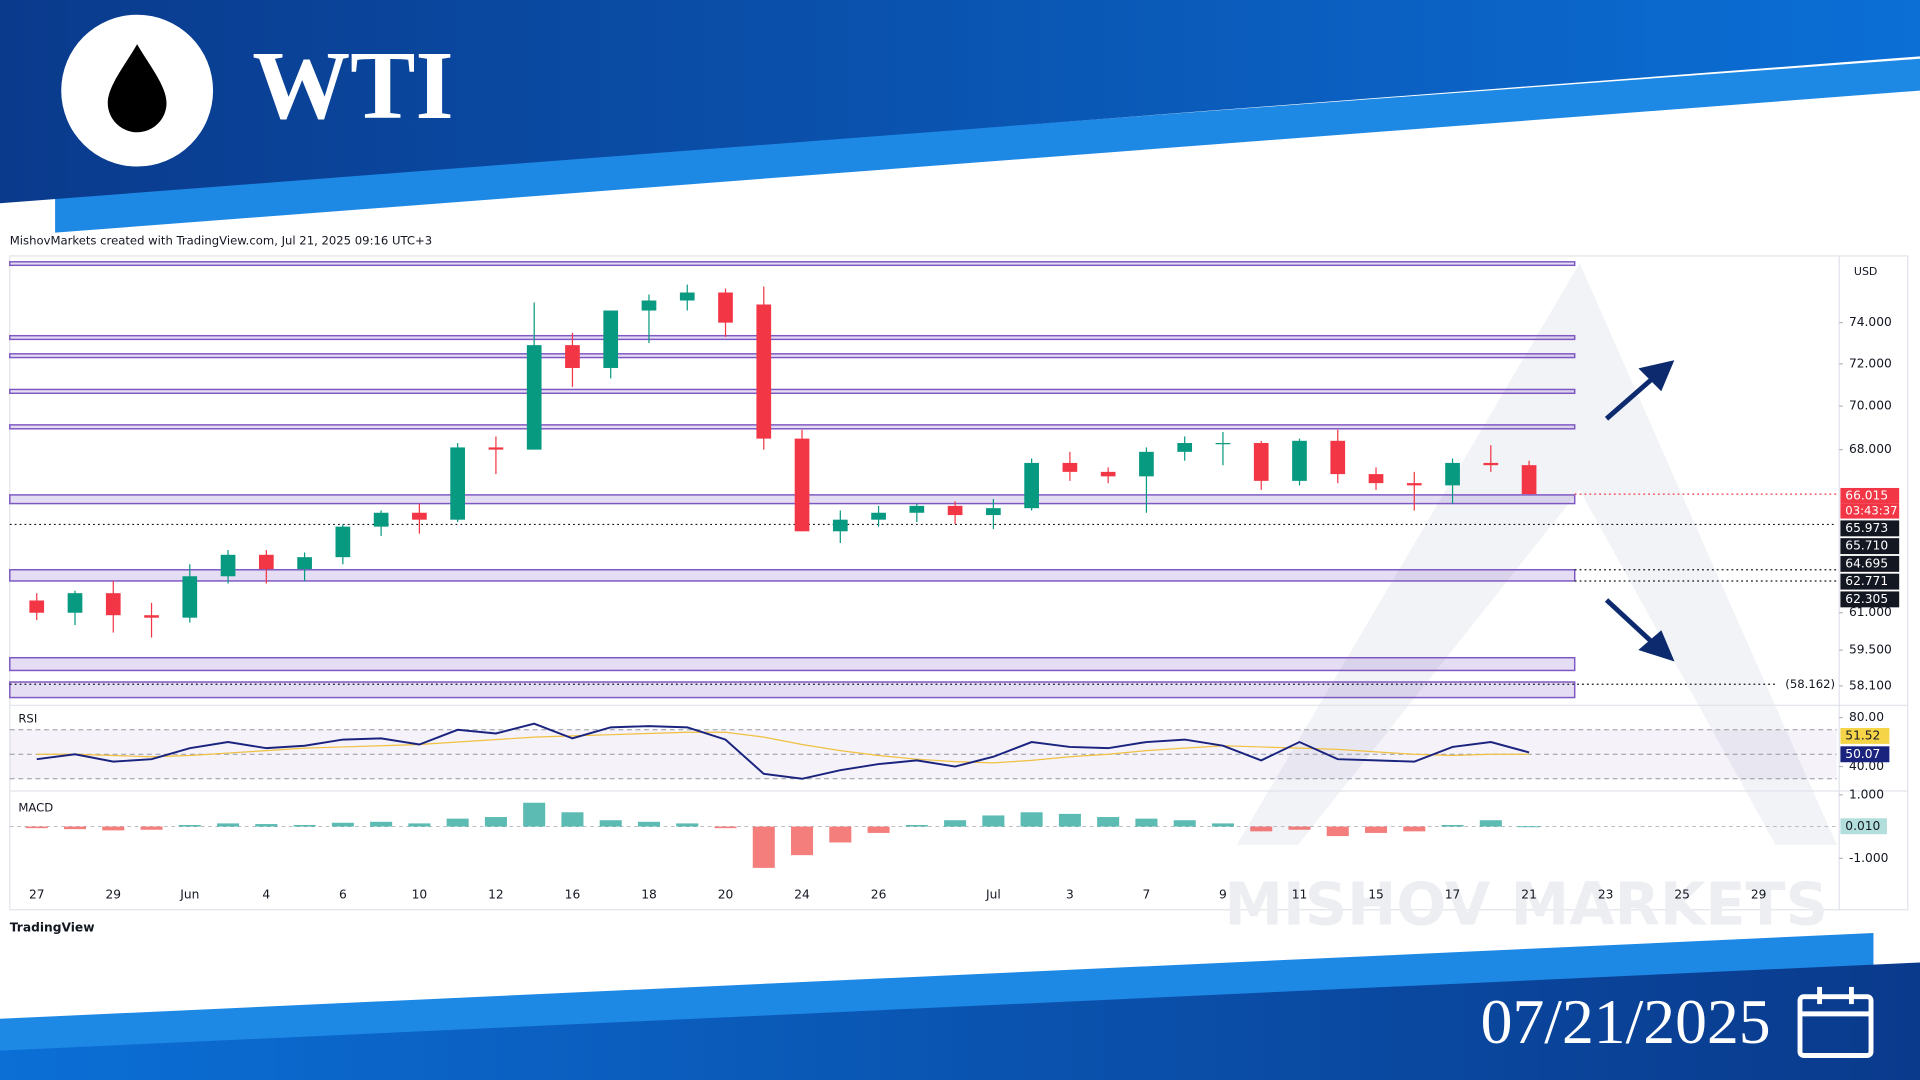 This screenshot has height=1080, width=1920. Describe the element at coordinates (1835, 1022) in the screenshot. I see `calendar-icon` at that location.